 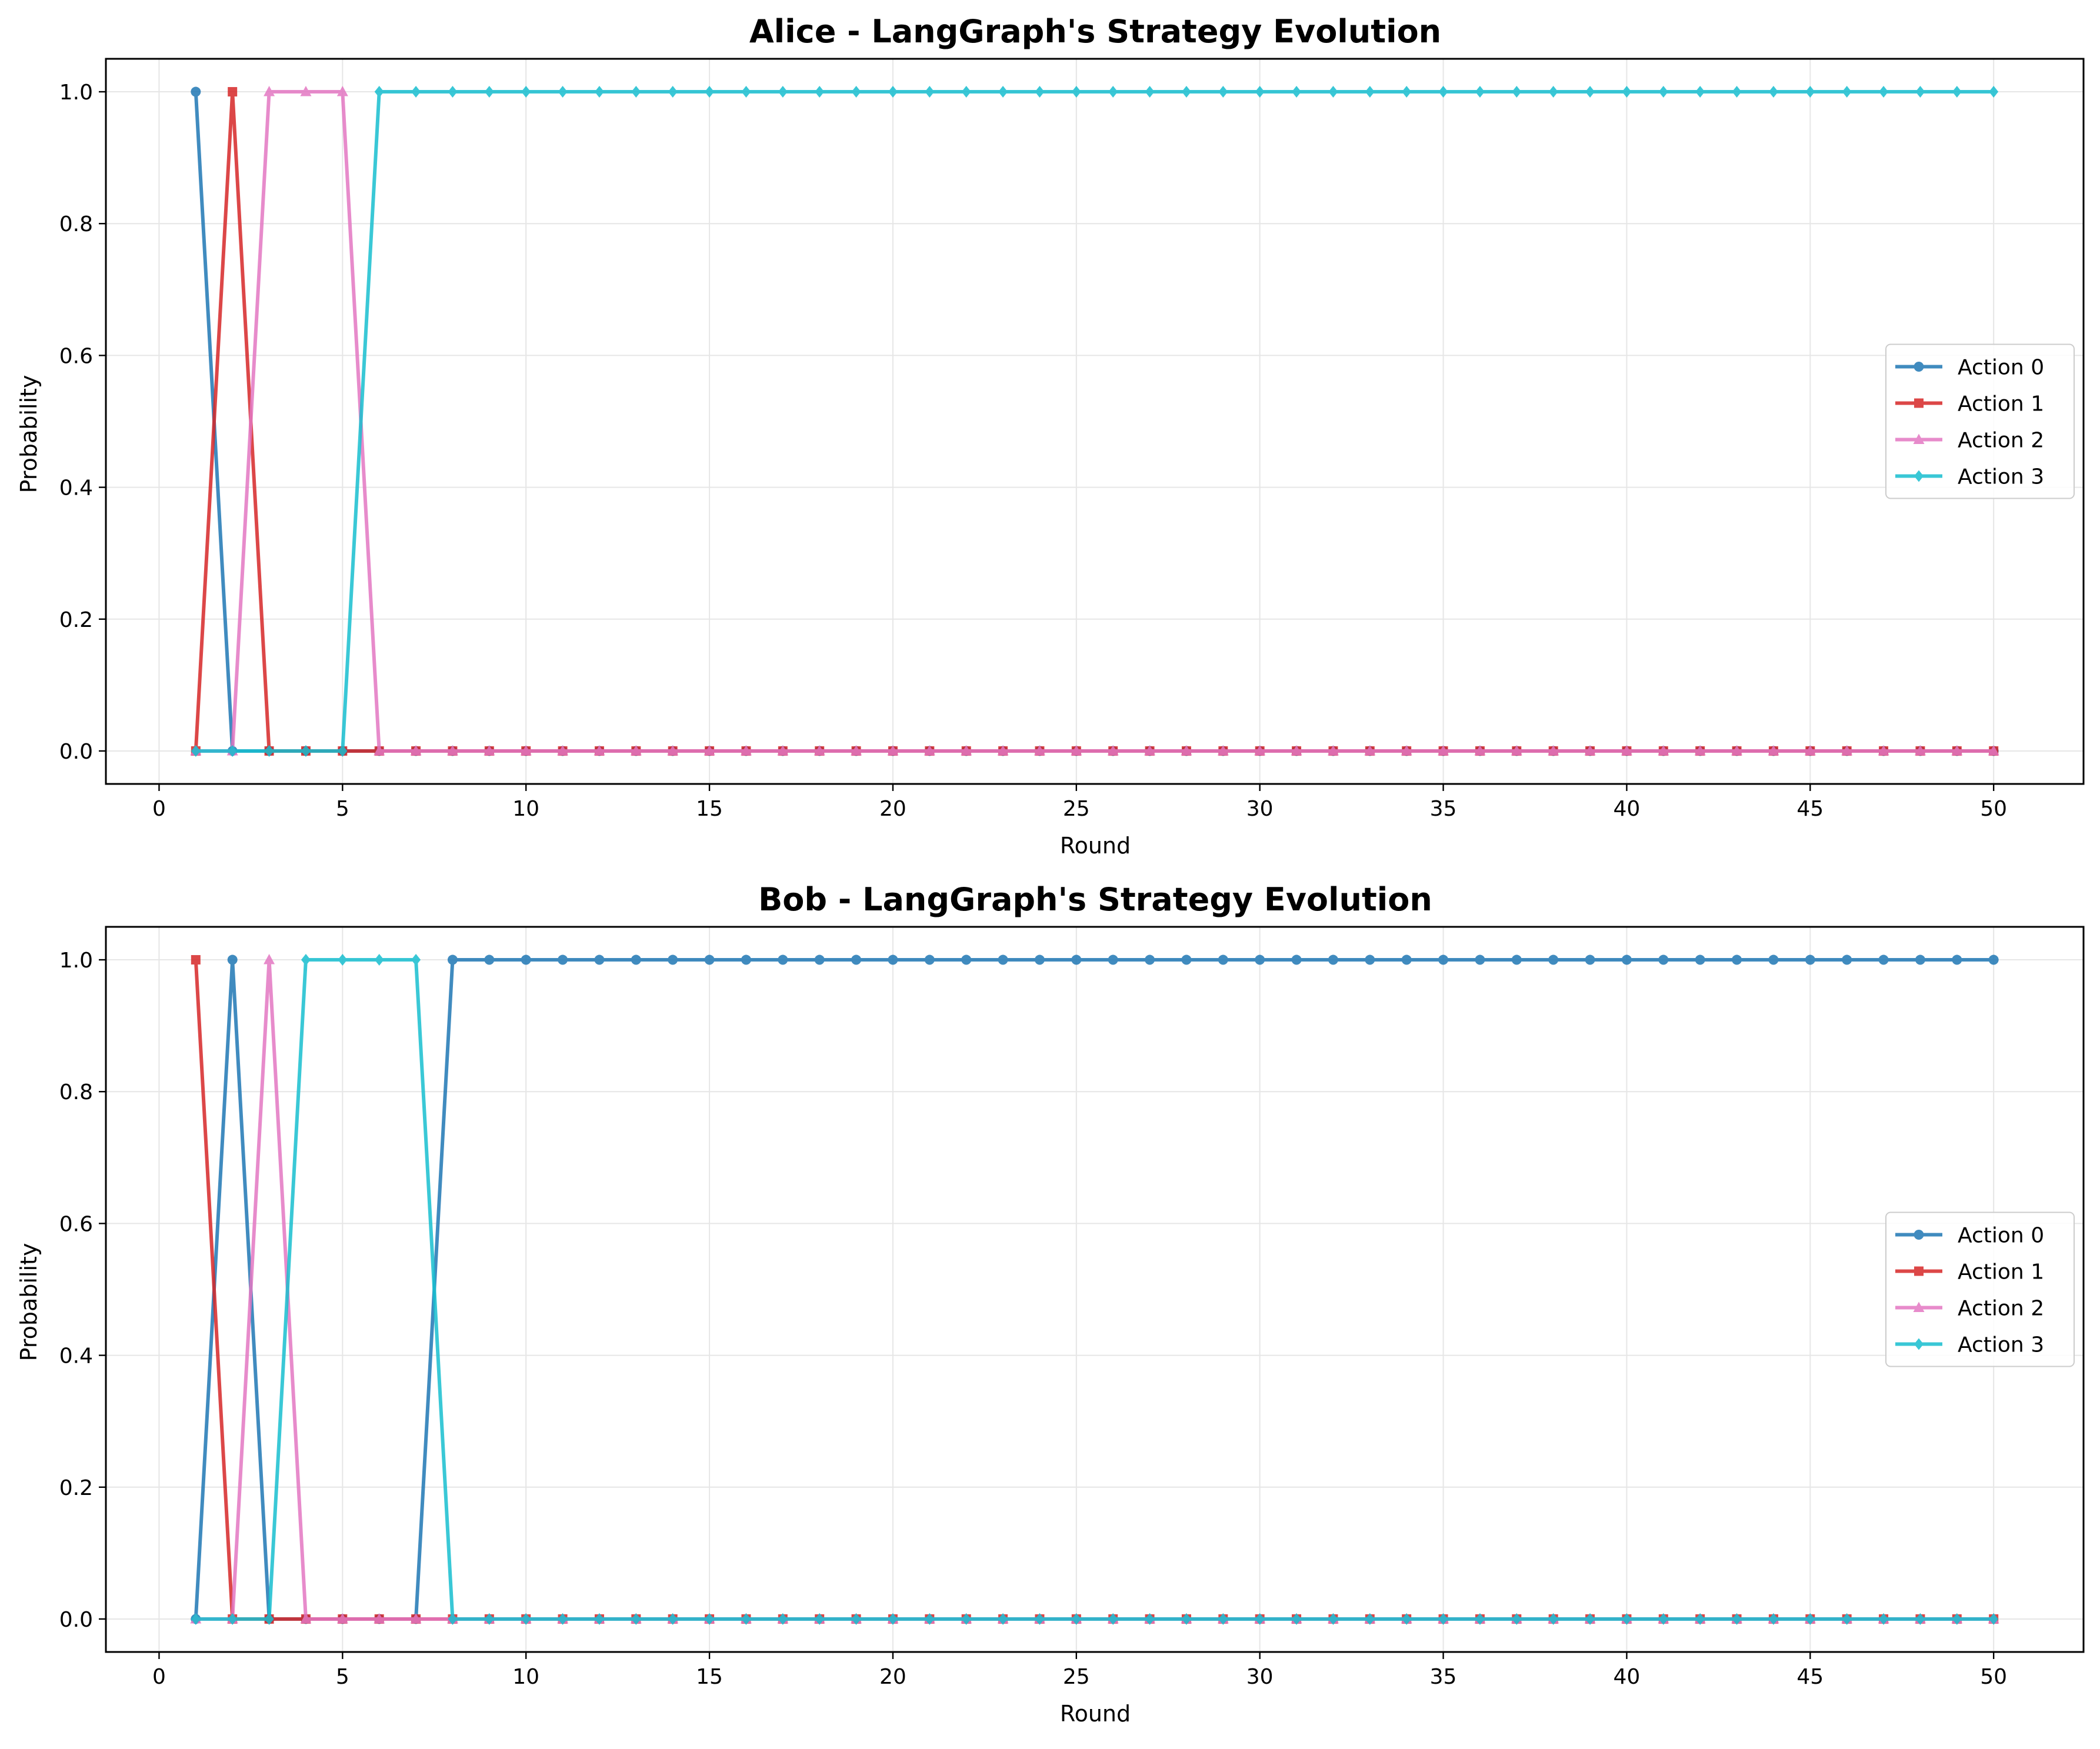 What do you see at coordinates (1993, 1677) in the screenshot?
I see `x-tick-label: 50` at bounding box center [1993, 1677].